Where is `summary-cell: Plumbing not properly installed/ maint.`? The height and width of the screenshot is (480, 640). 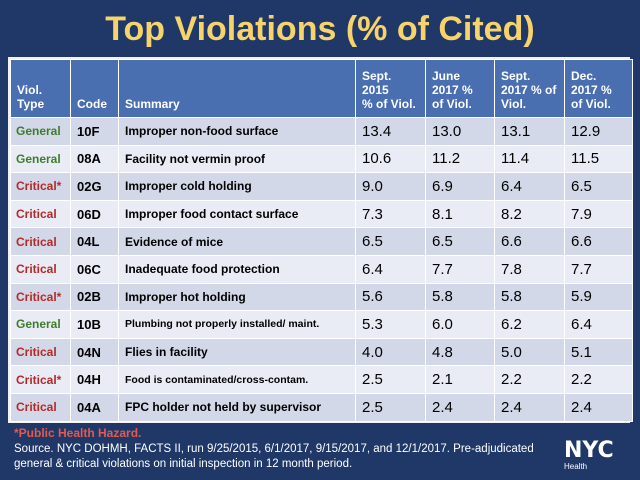
summary-cell: Plumbing not properly installed/ maint. is located at coordinates (237, 324).